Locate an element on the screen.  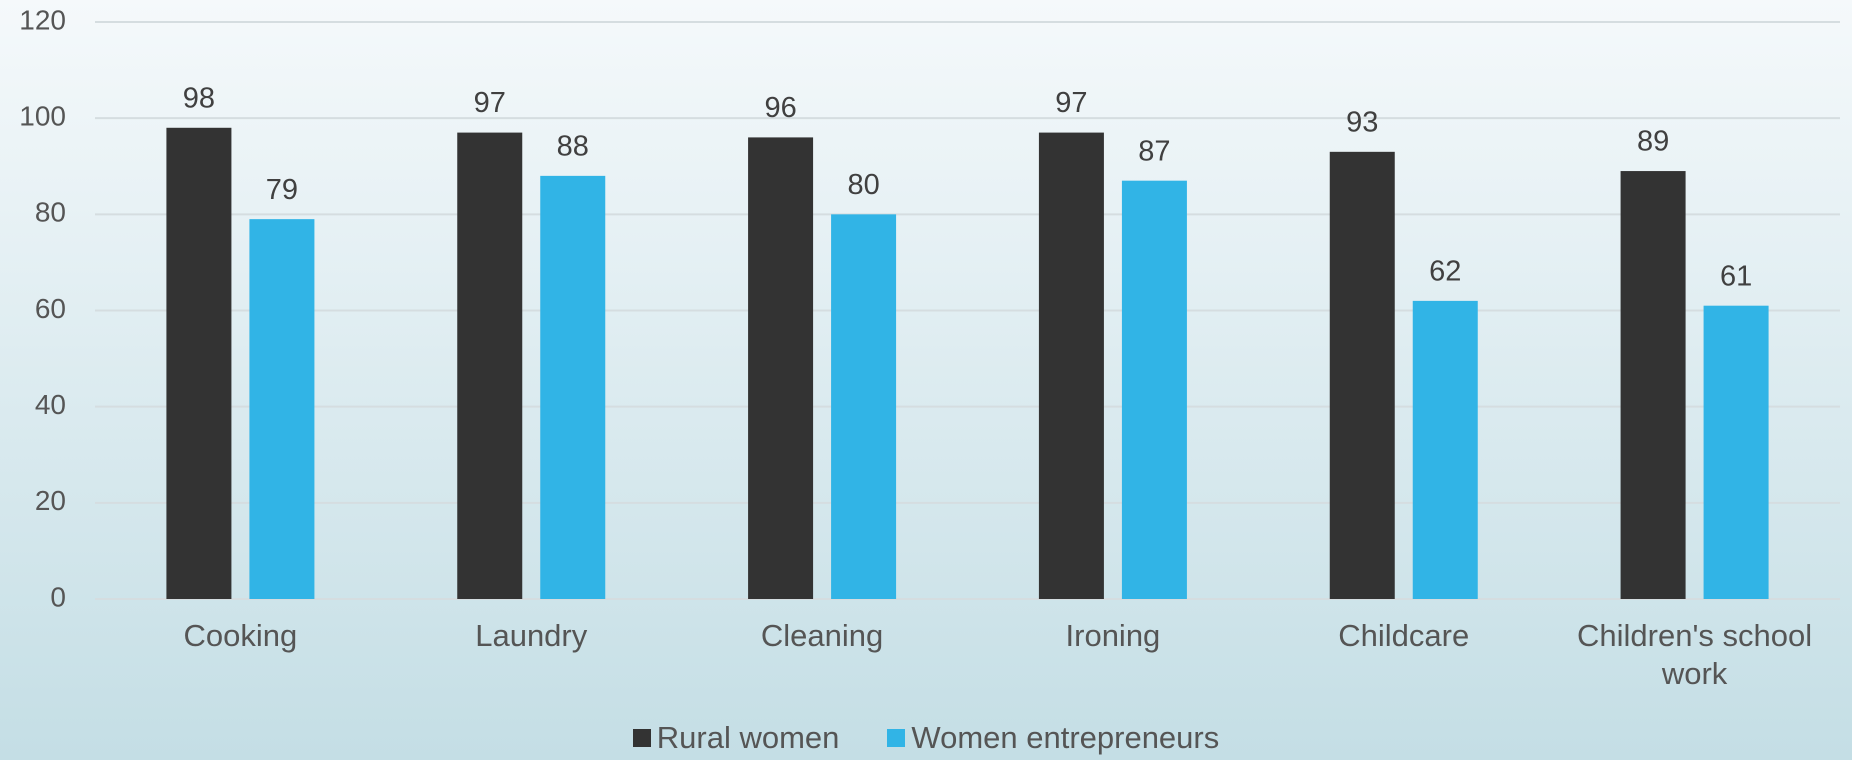
x-tick-label: Cleaning is located at coordinates (822, 635).